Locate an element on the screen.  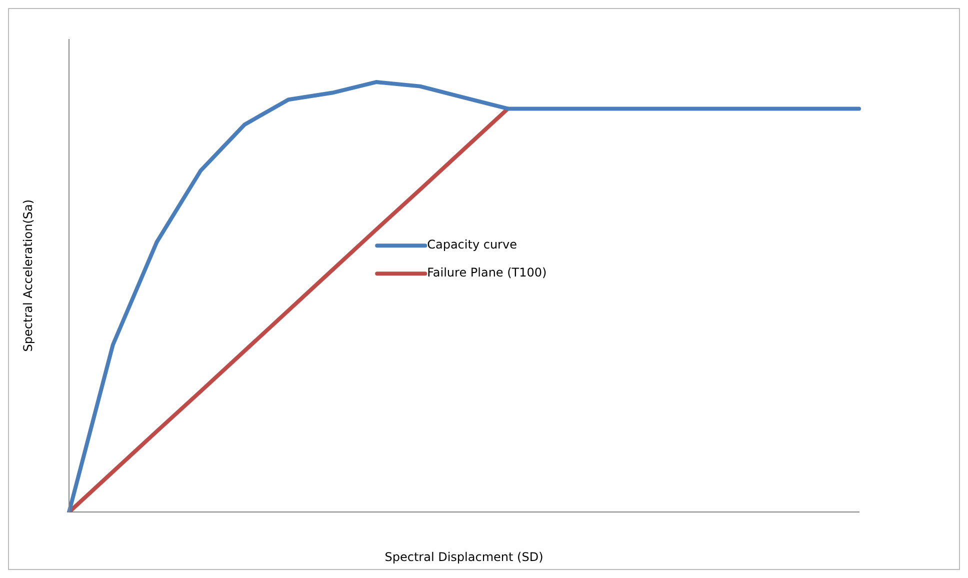
y-axis-title: Spectral Acceleration(Sa) is located at coordinates (28, 275).